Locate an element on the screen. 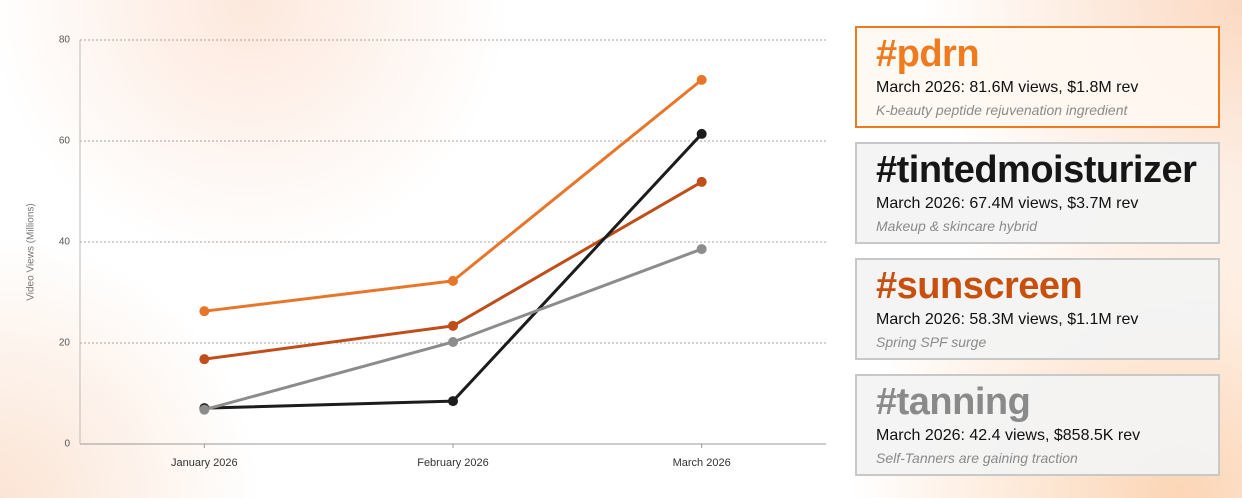  card-note: K-beauty peptide rejuvenation ingredient is located at coordinates (1002, 110).